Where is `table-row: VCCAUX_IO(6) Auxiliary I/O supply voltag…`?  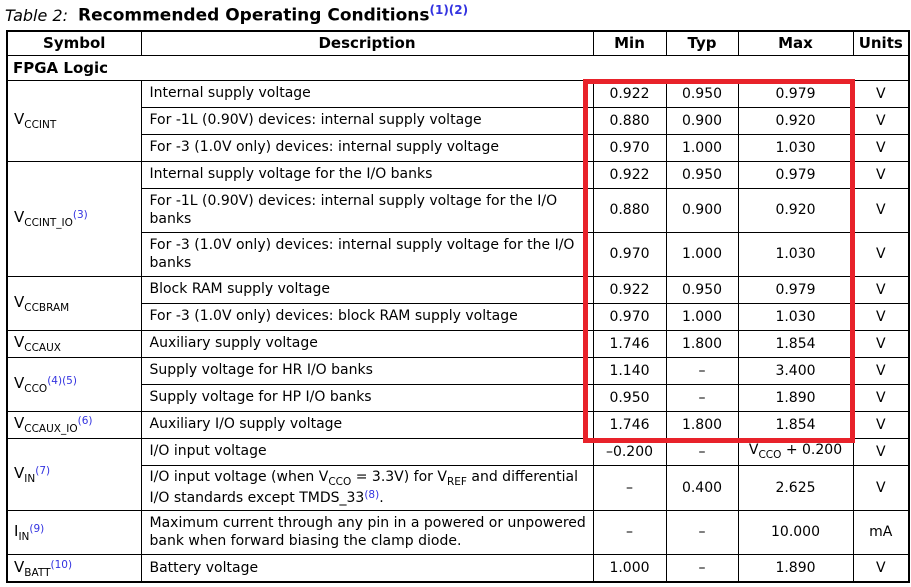 table-row: VCCAUX_IO(6) Auxiliary I/O supply voltag… is located at coordinates (458, 424).